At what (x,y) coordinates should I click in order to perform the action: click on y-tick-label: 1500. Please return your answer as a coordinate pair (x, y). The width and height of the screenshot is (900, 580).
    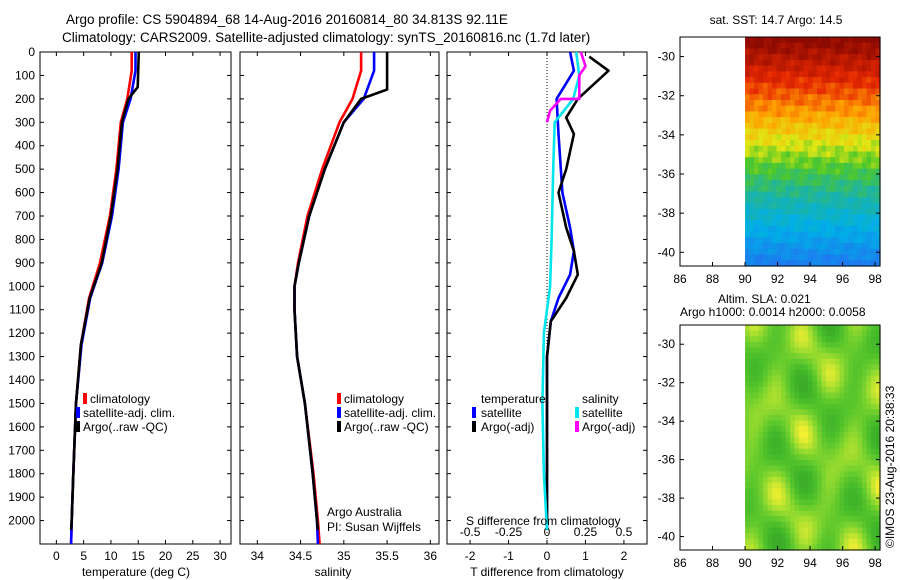
    Looking at the image, I should click on (21, 403).